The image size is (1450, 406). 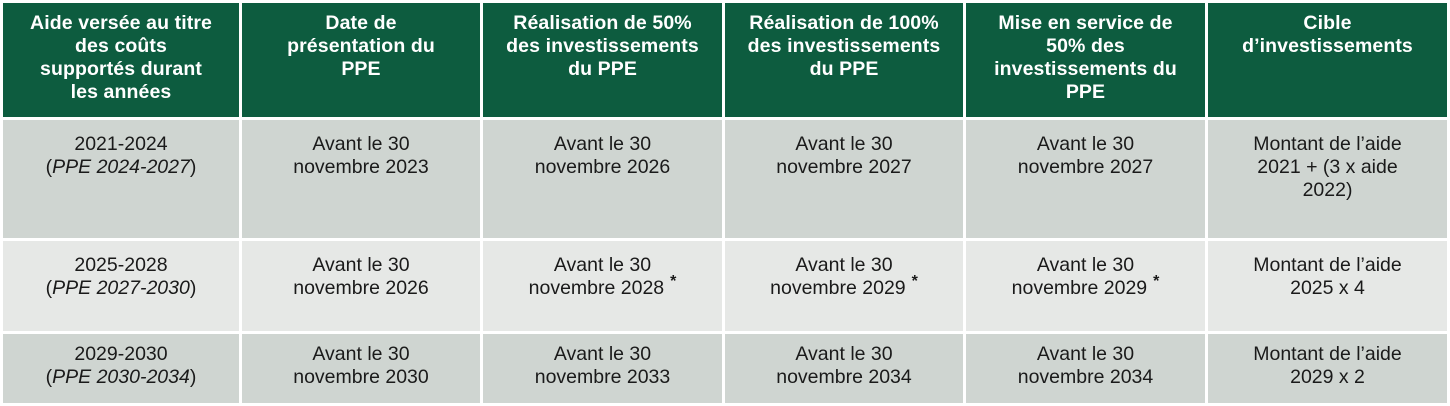 I want to click on header-cible-l1: Cible, so click(x=1327, y=23).